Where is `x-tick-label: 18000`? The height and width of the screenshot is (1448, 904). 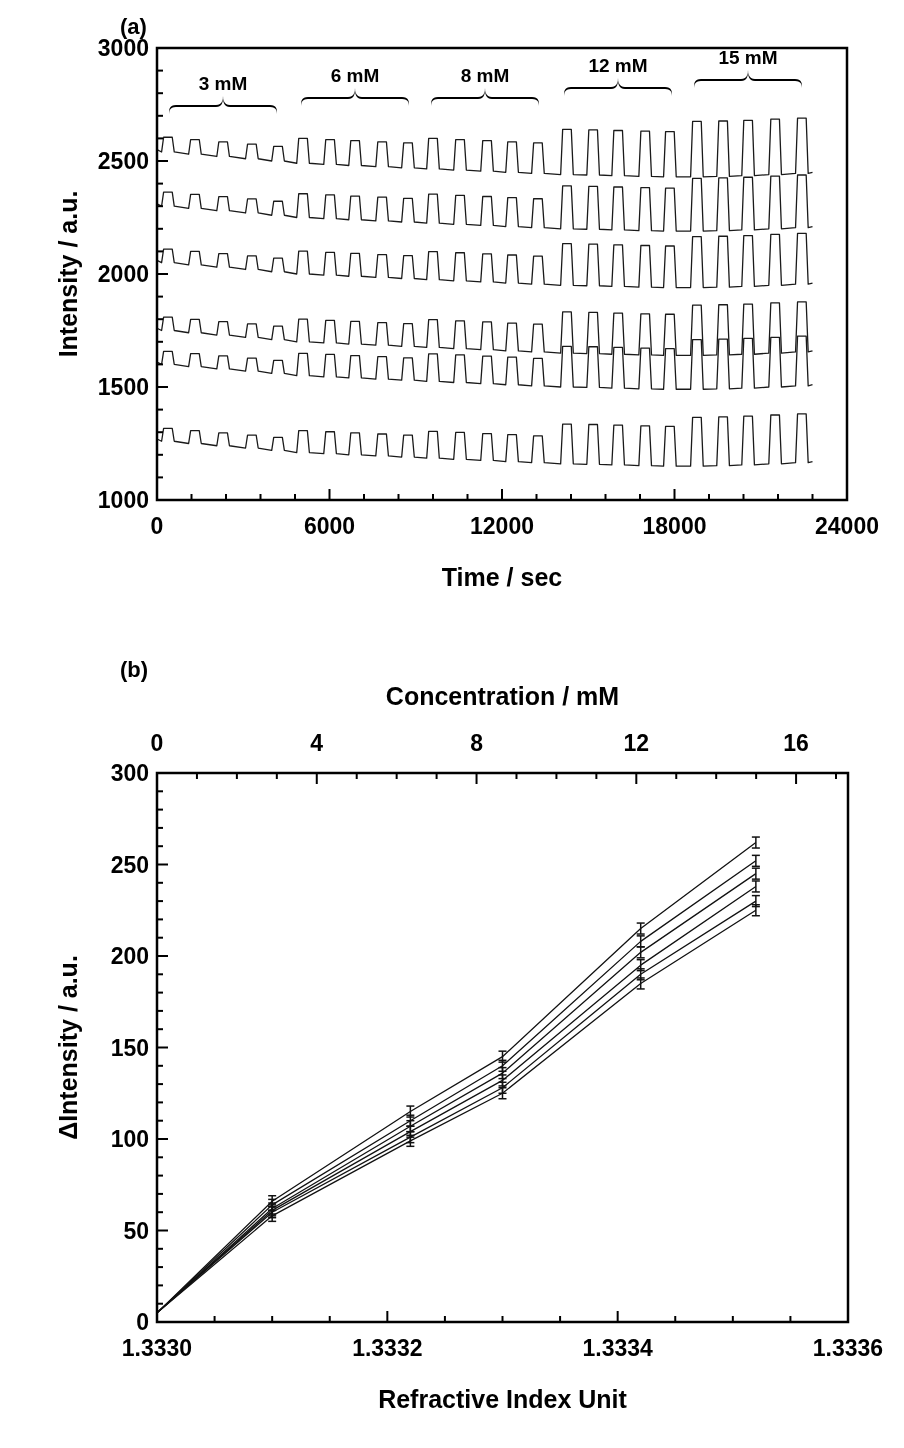 x-tick-label: 18000 is located at coordinates (674, 526).